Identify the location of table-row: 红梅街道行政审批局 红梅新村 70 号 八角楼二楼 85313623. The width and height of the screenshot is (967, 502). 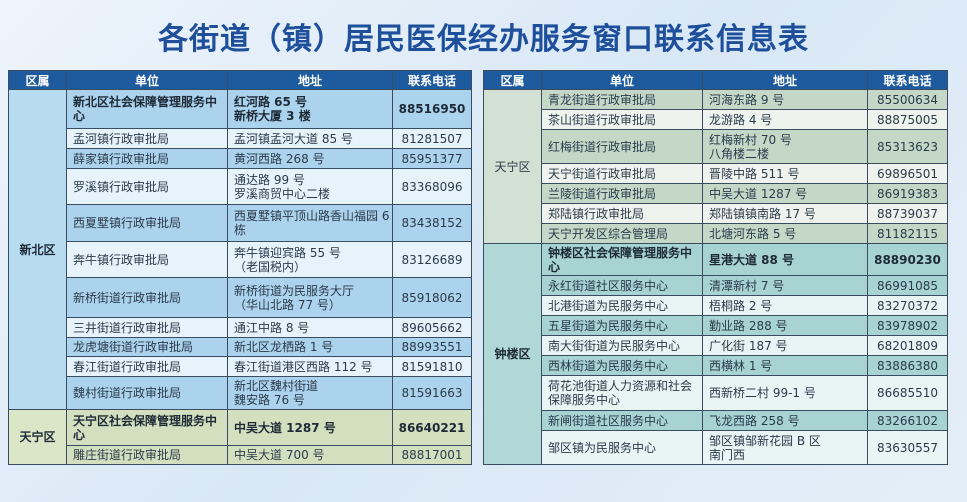
(716, 146).